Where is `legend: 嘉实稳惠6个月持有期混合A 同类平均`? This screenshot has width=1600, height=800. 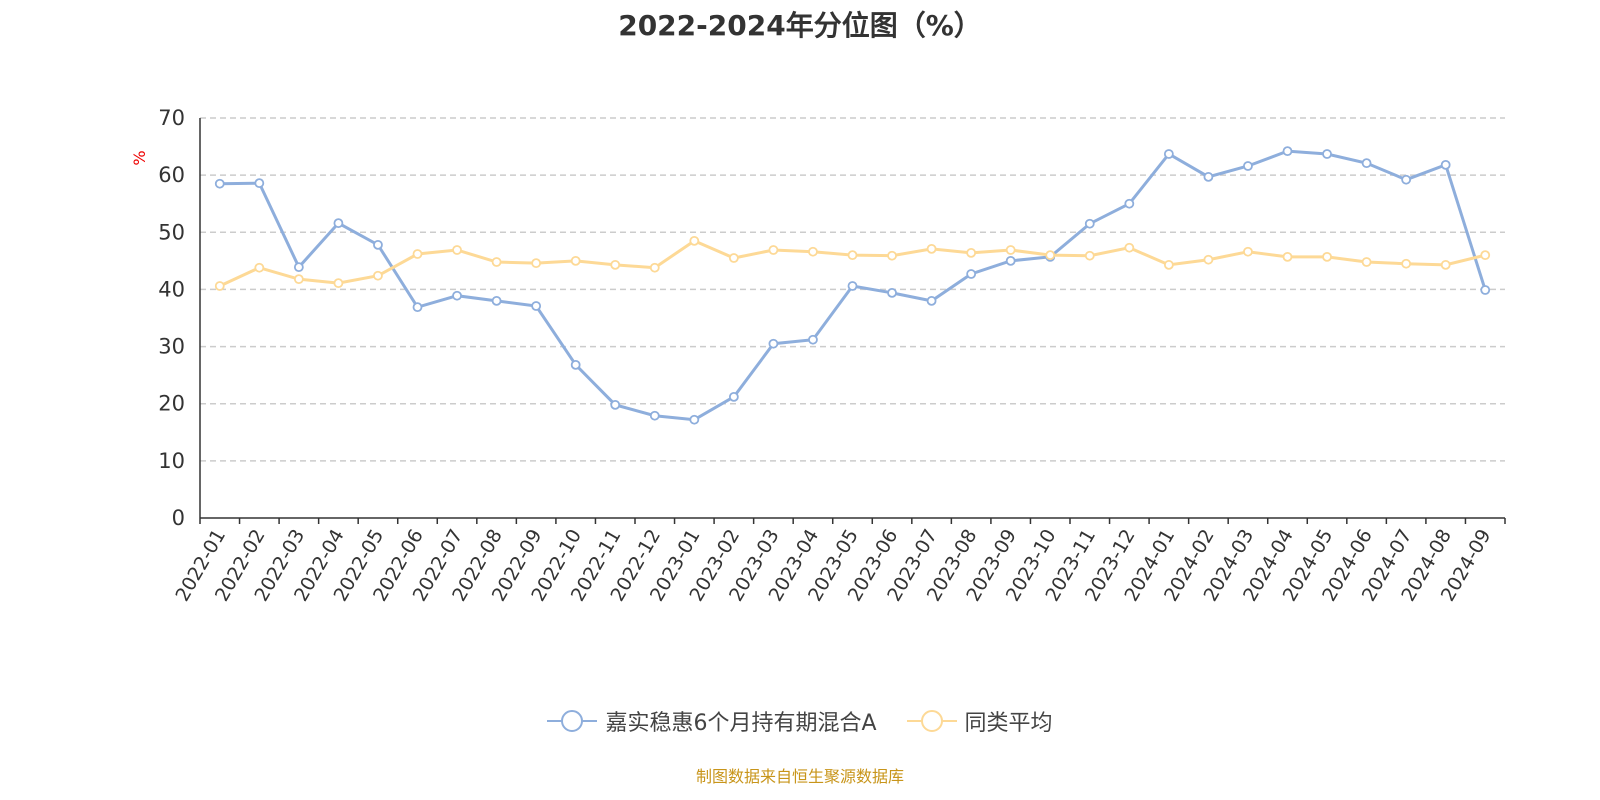 legend: 嘉实稳惠6个月持有期混合A 同类平均 is located at coordinates (800, 721).